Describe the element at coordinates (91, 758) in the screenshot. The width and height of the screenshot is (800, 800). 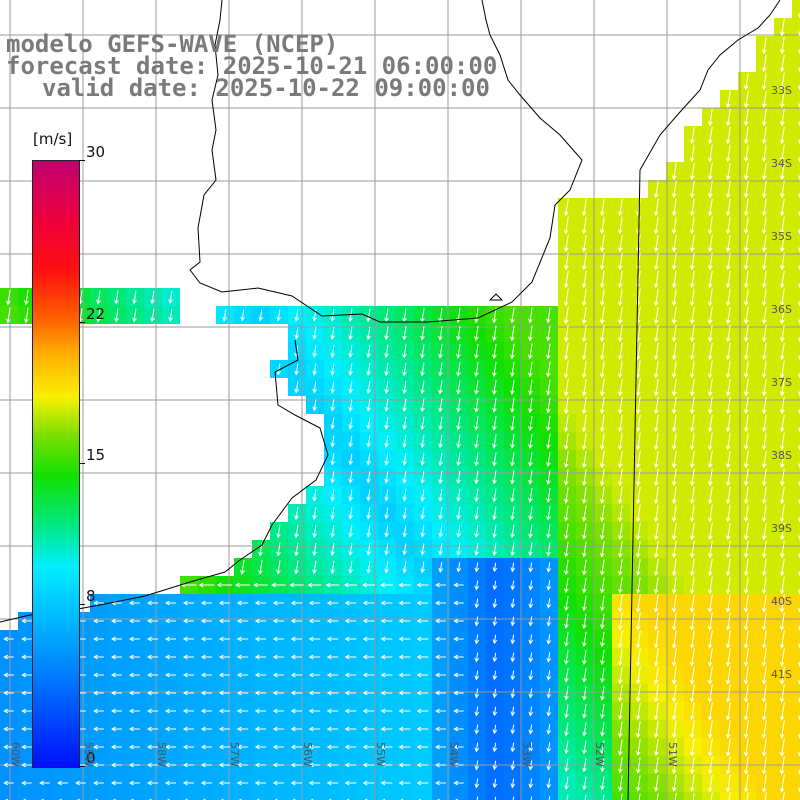
I see `colorbar-tick-label: 0` at that location.